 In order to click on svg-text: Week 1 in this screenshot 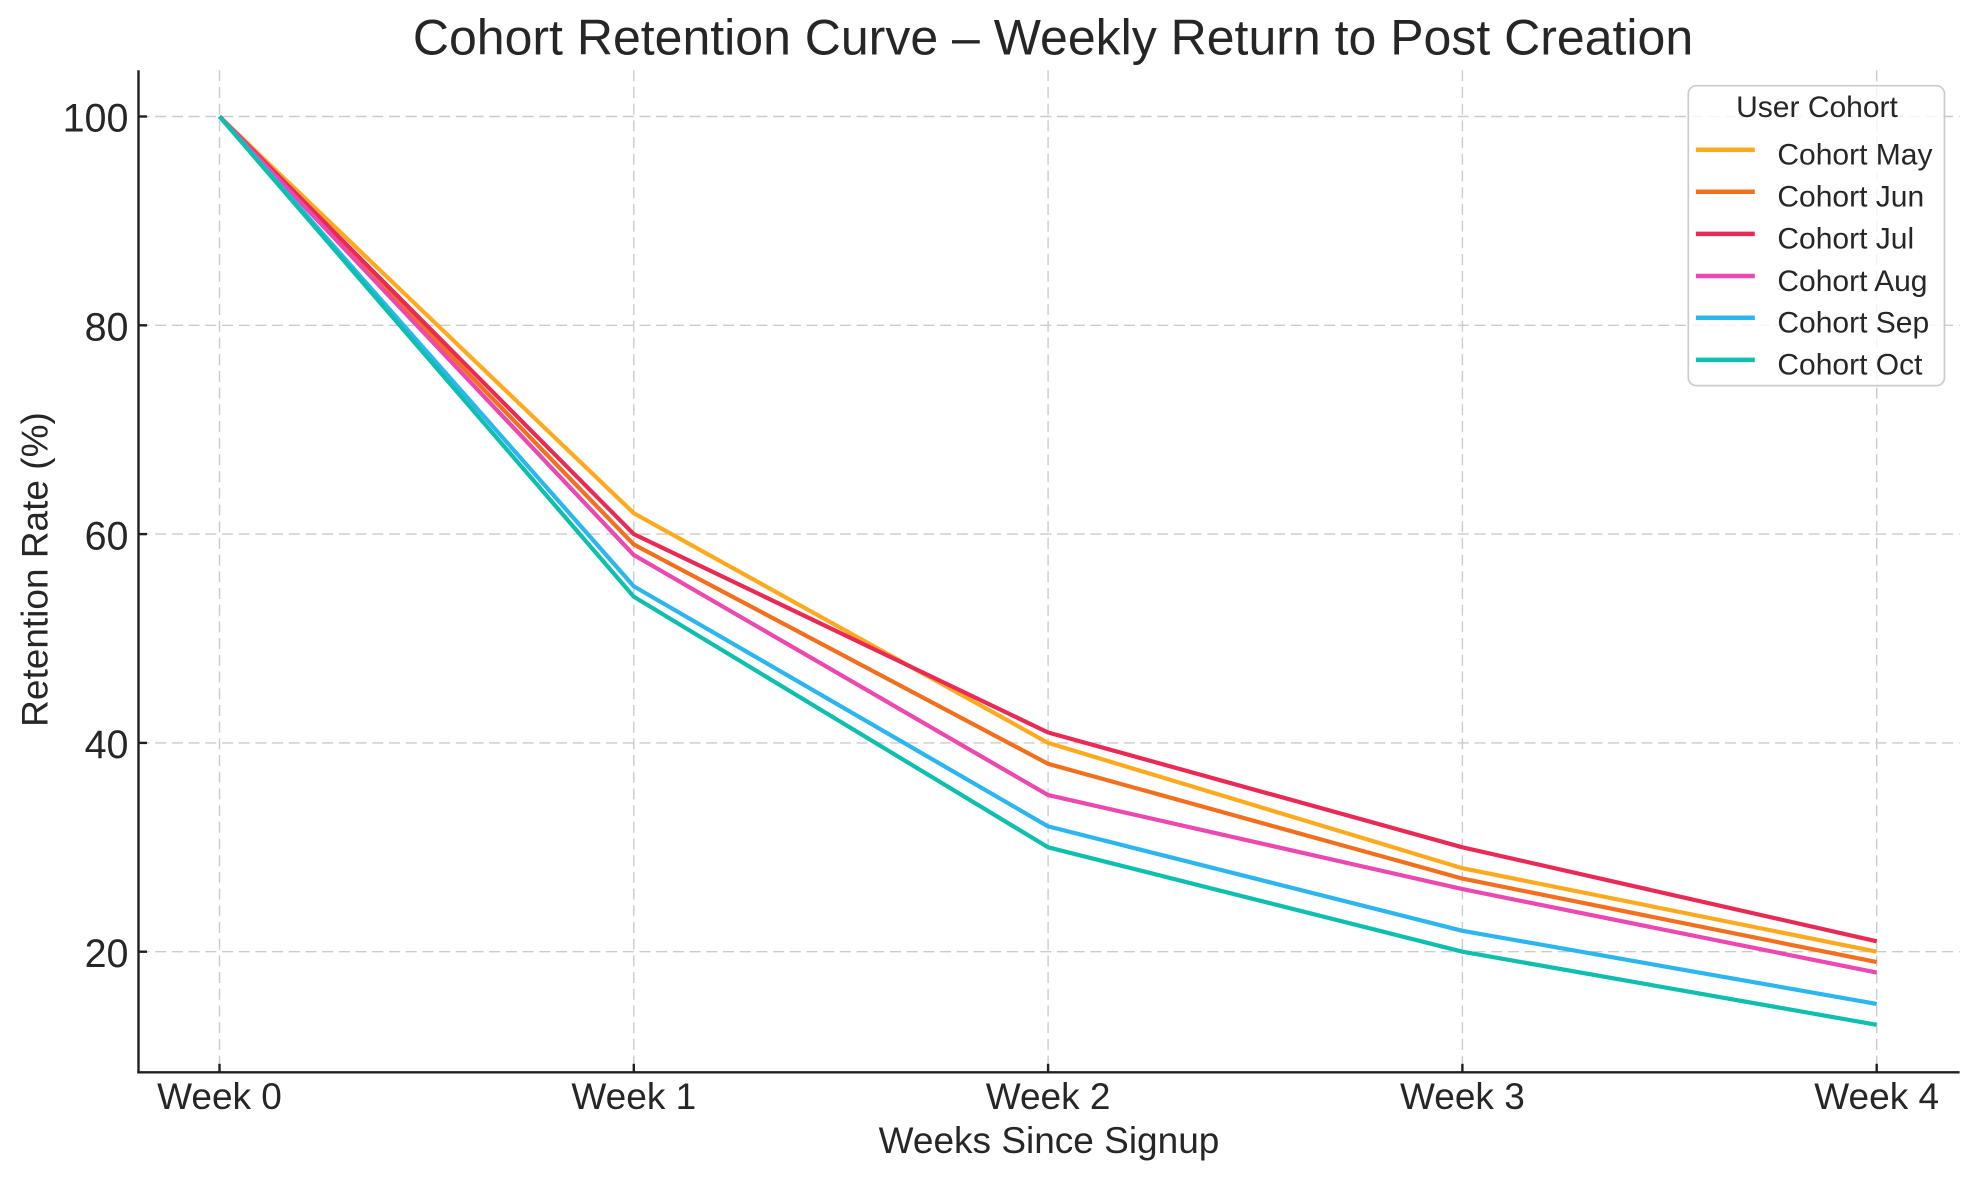, I will do `click(633, 1096)`.